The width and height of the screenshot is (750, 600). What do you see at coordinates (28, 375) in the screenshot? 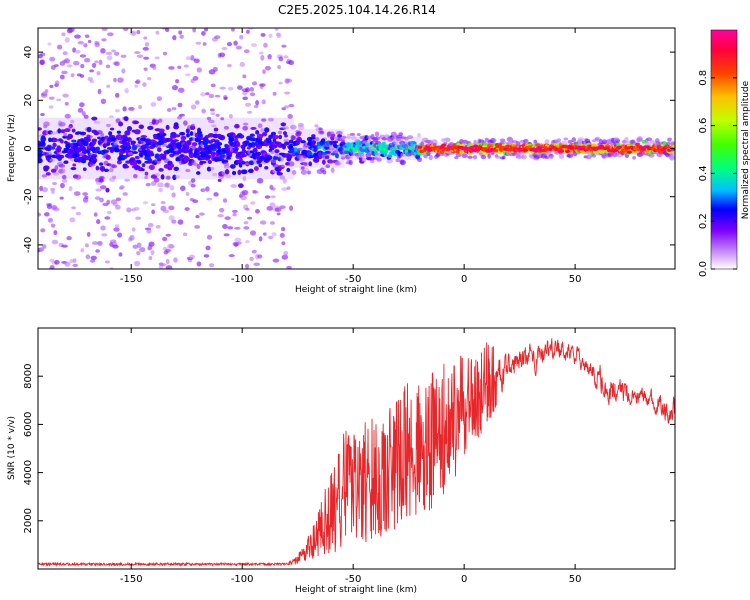
I see `y-tick-label: 8000` at bounding box center [28, 375].